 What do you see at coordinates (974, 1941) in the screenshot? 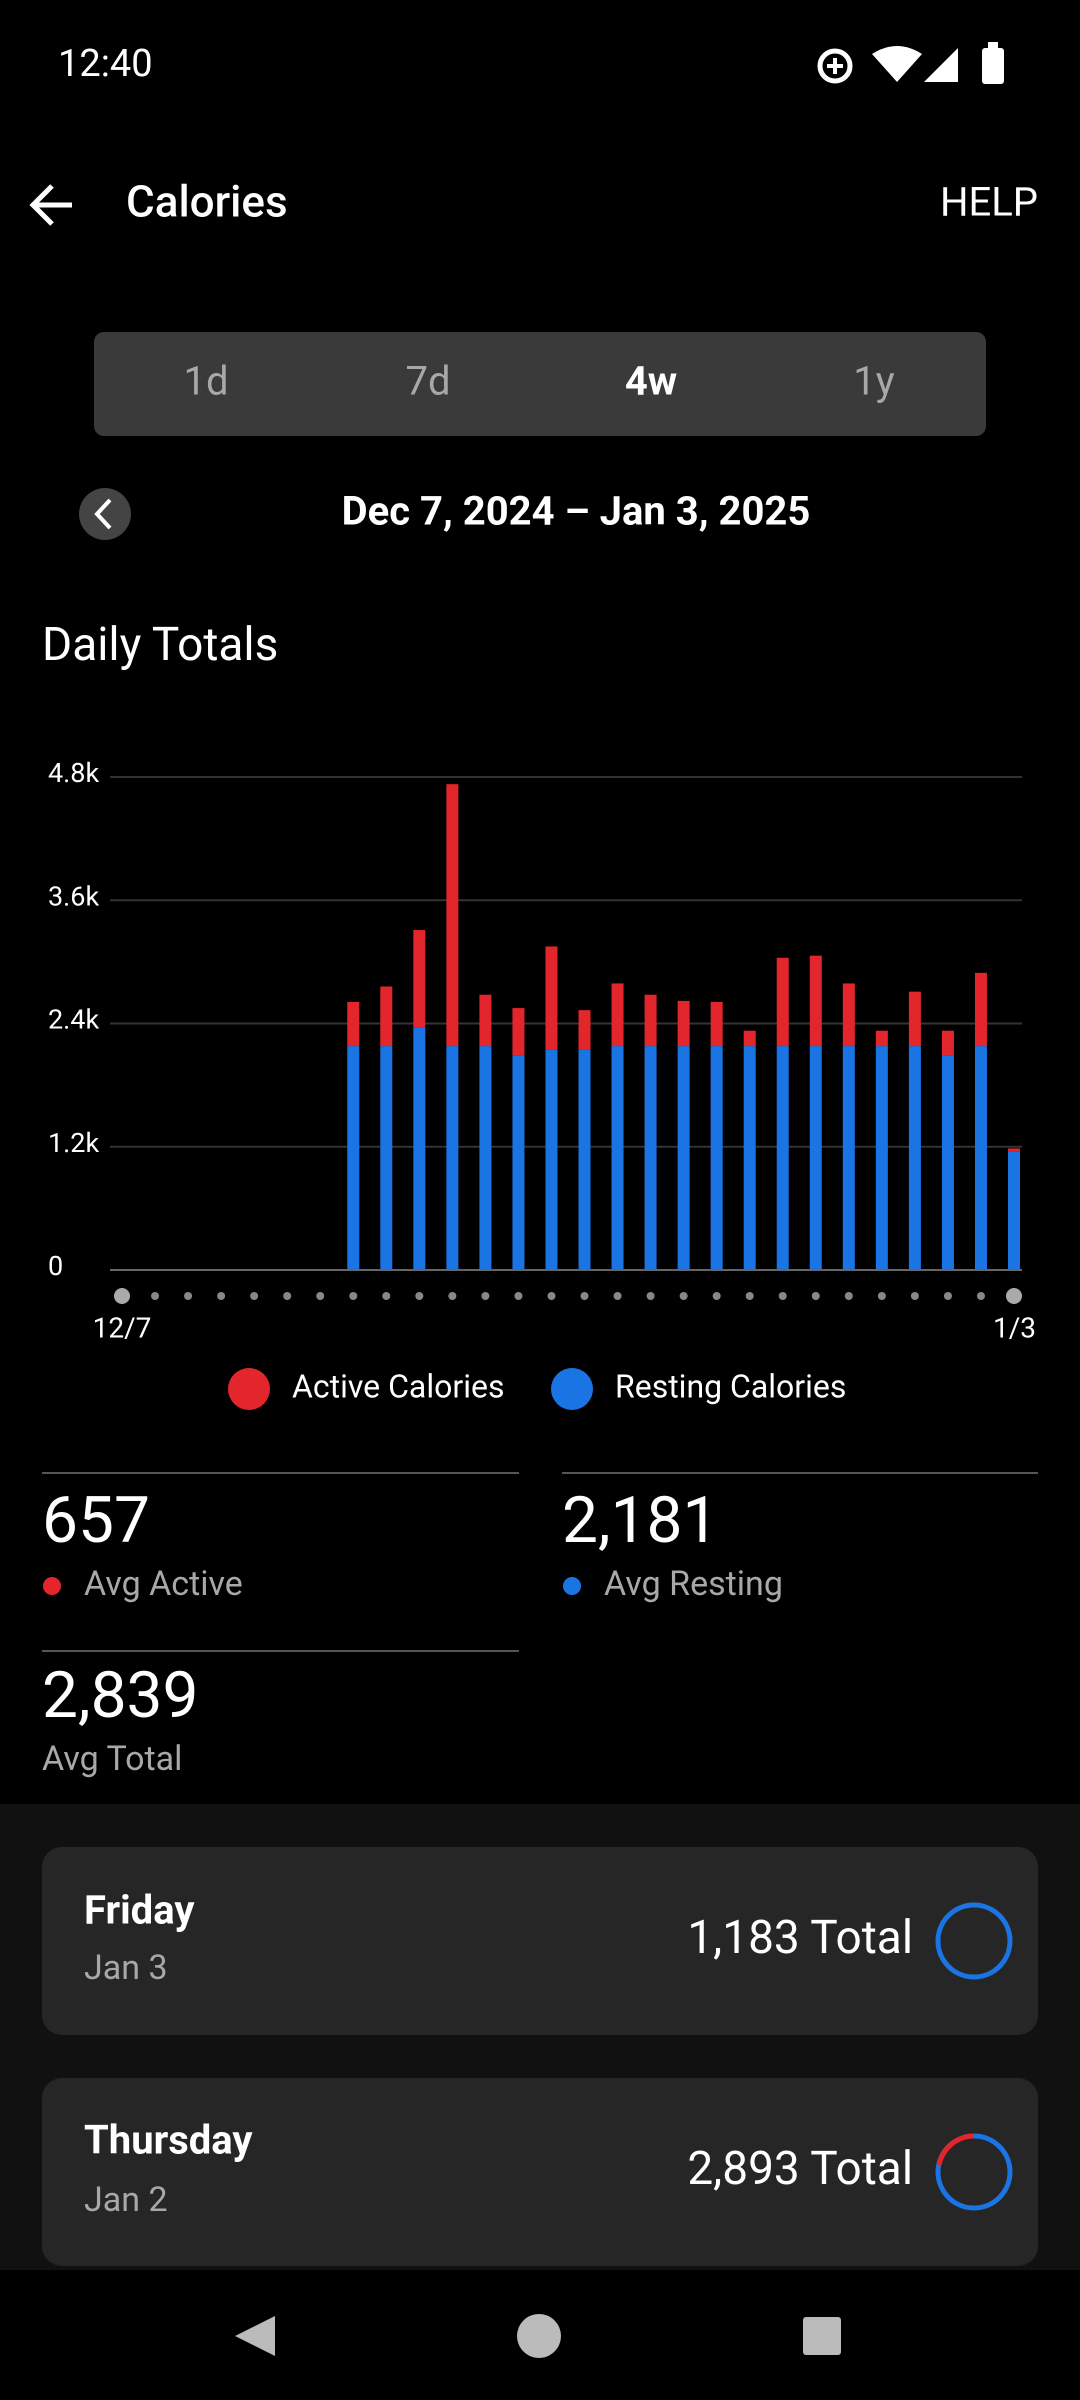
I see `day-ring` at bounding box center [974, 1941].